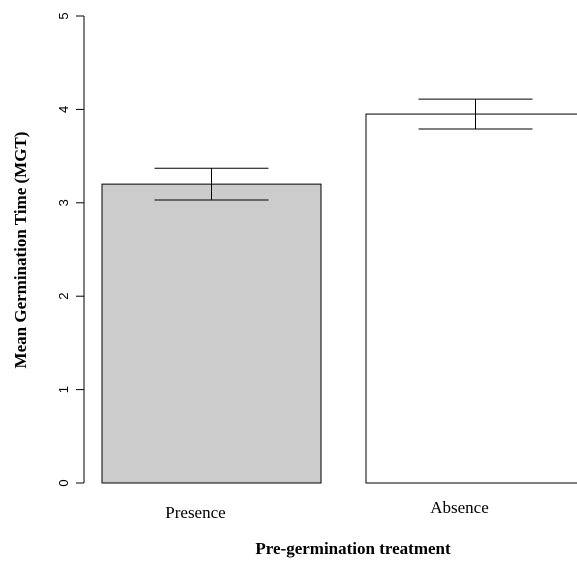  Describe the element at coordinates (63, 202) in the screenshot. I see `y-tick-label: 3` at that location.